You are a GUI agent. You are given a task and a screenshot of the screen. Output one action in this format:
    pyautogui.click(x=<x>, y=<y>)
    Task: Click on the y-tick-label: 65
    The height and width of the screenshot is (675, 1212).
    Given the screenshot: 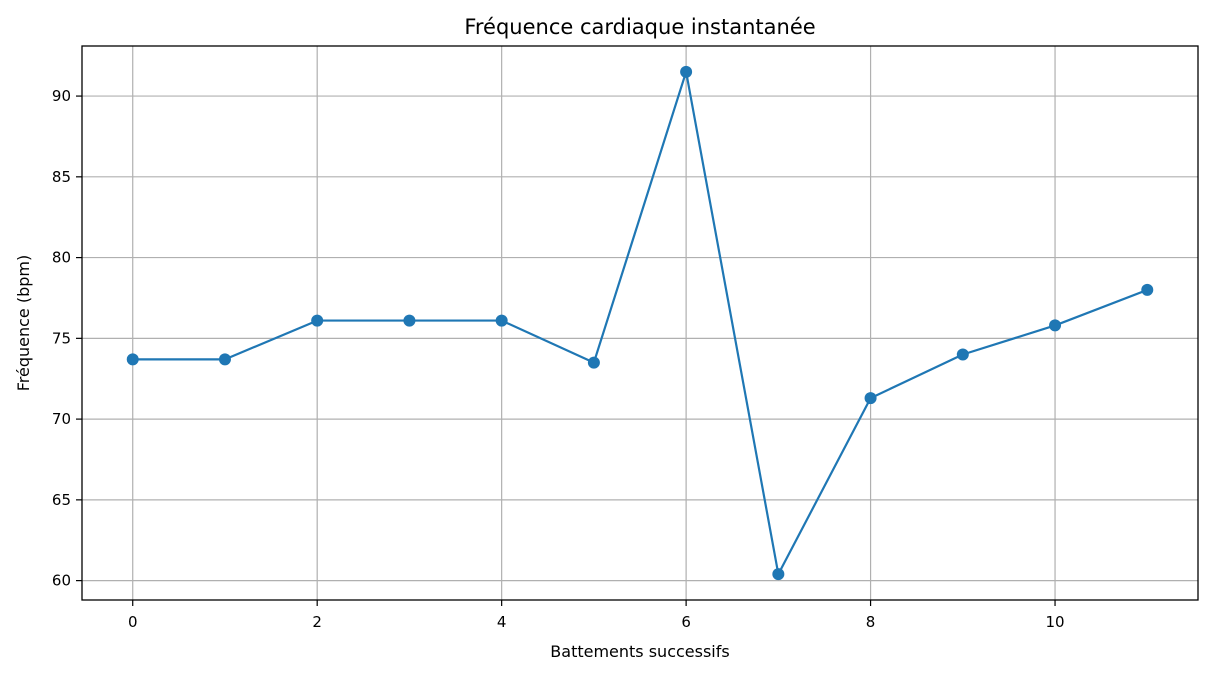 What is the action you would take?
    pyautogui.click(x=61, y=500)
    